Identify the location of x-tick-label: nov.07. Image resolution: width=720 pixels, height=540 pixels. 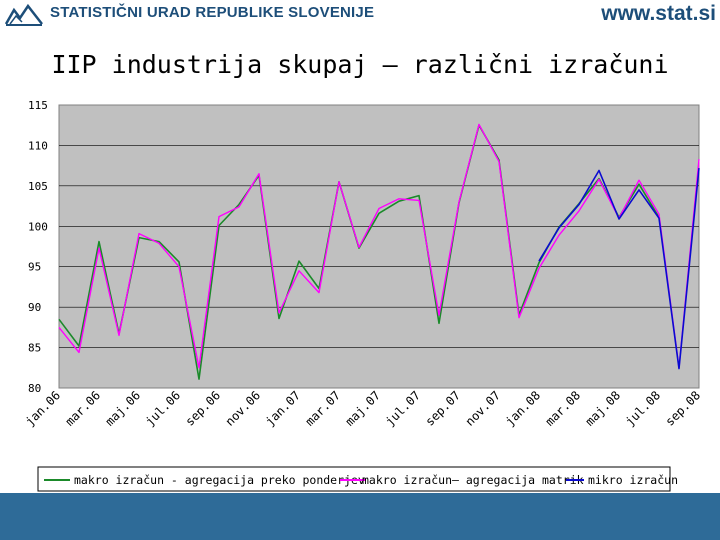
(483, 408).